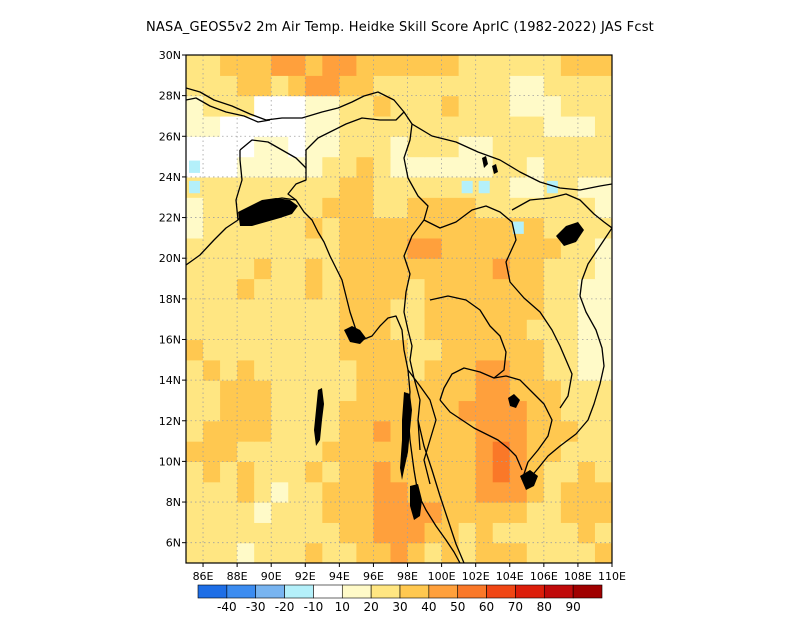 The width and height of the screenshot is (800, 618). Describe the element at coordinates (228, 110) in the screenshot. I see `border-nepal` at that location.